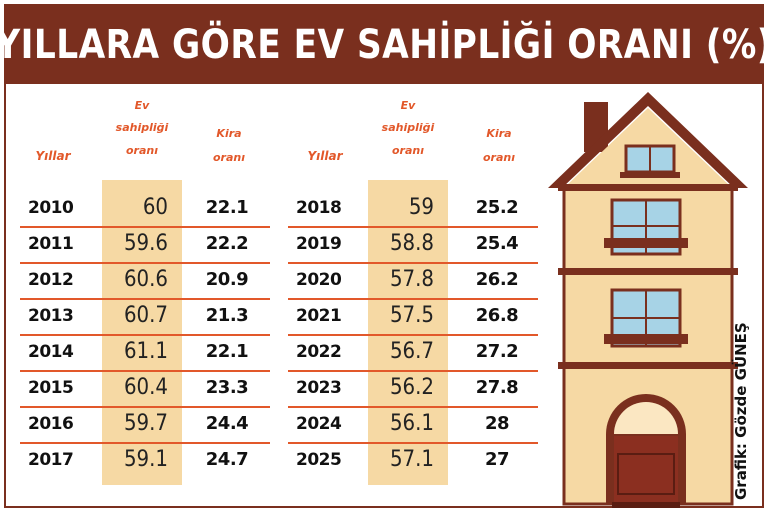  I want to click on rent-header-left: Kira oranı, so click(229, 145).